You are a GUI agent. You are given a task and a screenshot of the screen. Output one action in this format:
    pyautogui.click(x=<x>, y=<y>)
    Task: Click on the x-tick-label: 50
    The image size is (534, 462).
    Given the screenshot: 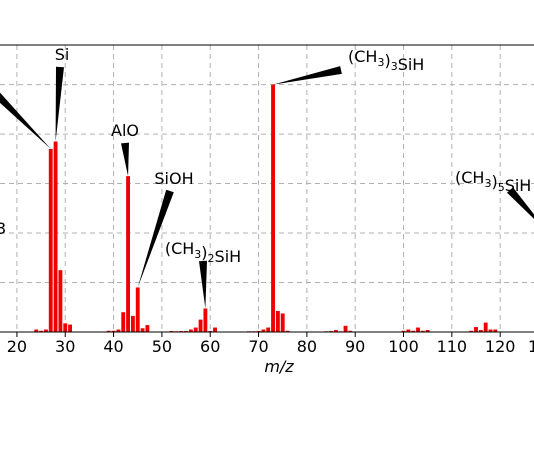 What is the action you would take?
    pyautogui.click(x=162, y=346)
    